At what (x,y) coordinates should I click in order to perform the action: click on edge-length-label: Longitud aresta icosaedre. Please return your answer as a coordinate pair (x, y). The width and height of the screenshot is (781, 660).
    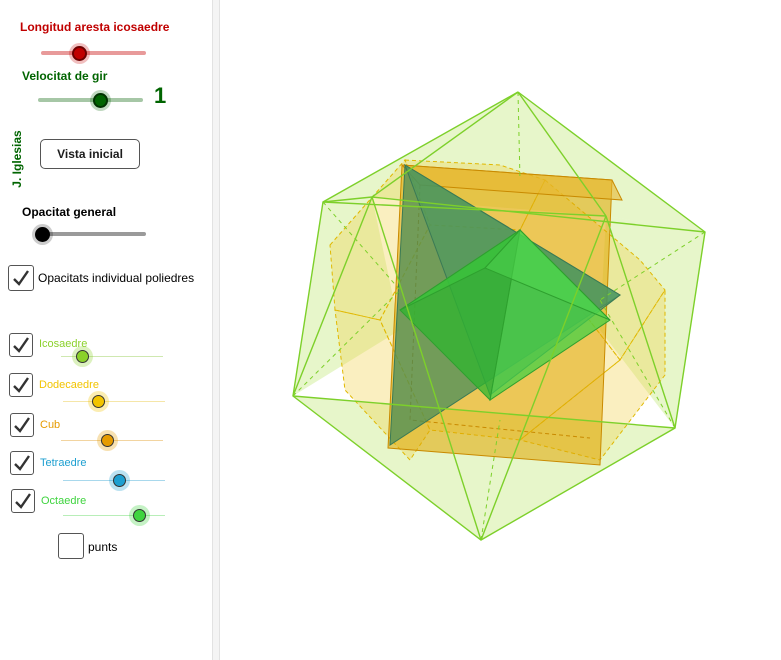
    Looking at the image, I should click on (95, 27).